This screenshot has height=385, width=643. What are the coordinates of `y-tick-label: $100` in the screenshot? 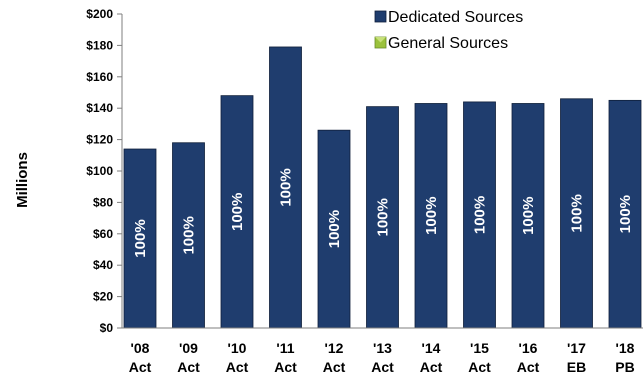 It's located at (99, 171).